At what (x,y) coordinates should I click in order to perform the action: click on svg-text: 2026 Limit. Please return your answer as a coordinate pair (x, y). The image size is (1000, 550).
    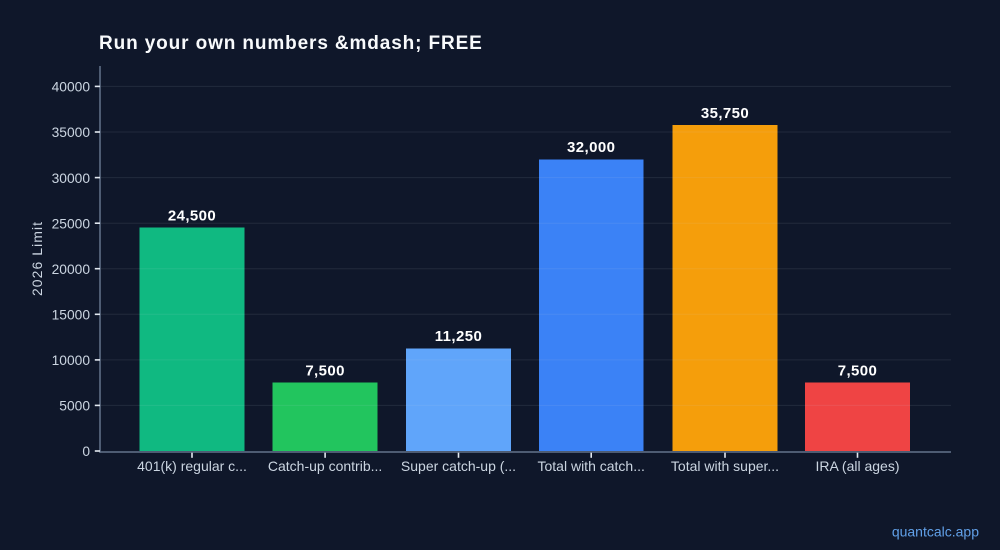
    Looking at the image, I should click on (37, 258).